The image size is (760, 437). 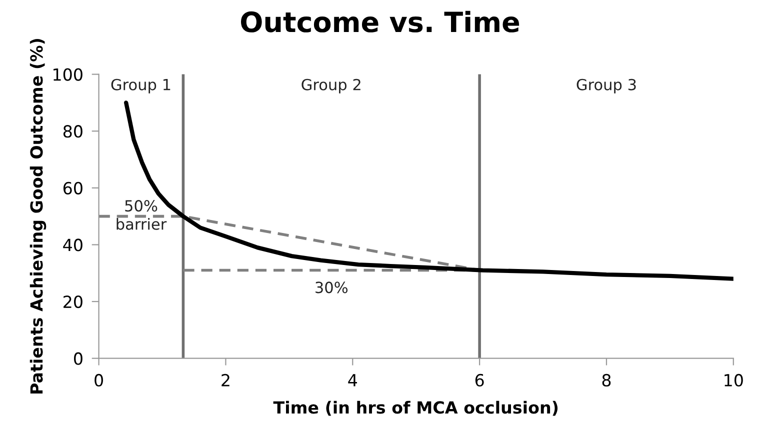 I want to click on x-tick-label: 2, so click(x=226, y=380).